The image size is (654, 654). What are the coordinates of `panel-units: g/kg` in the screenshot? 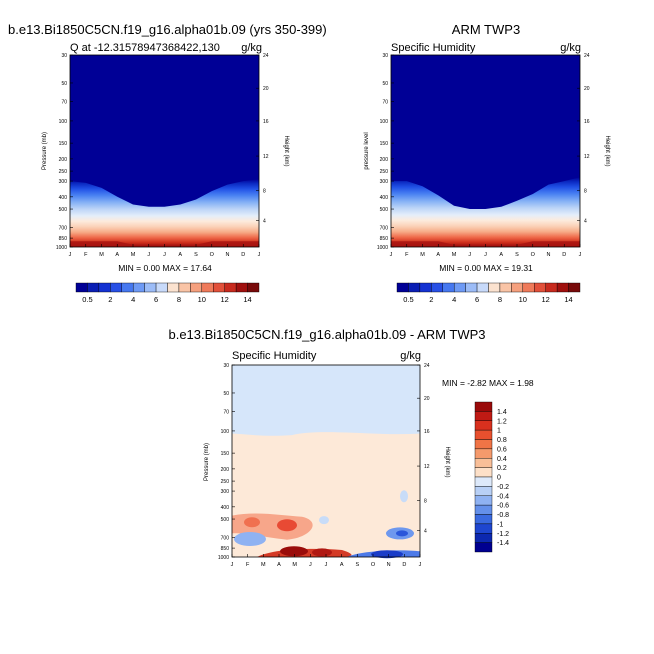 It's located at (570, 48).